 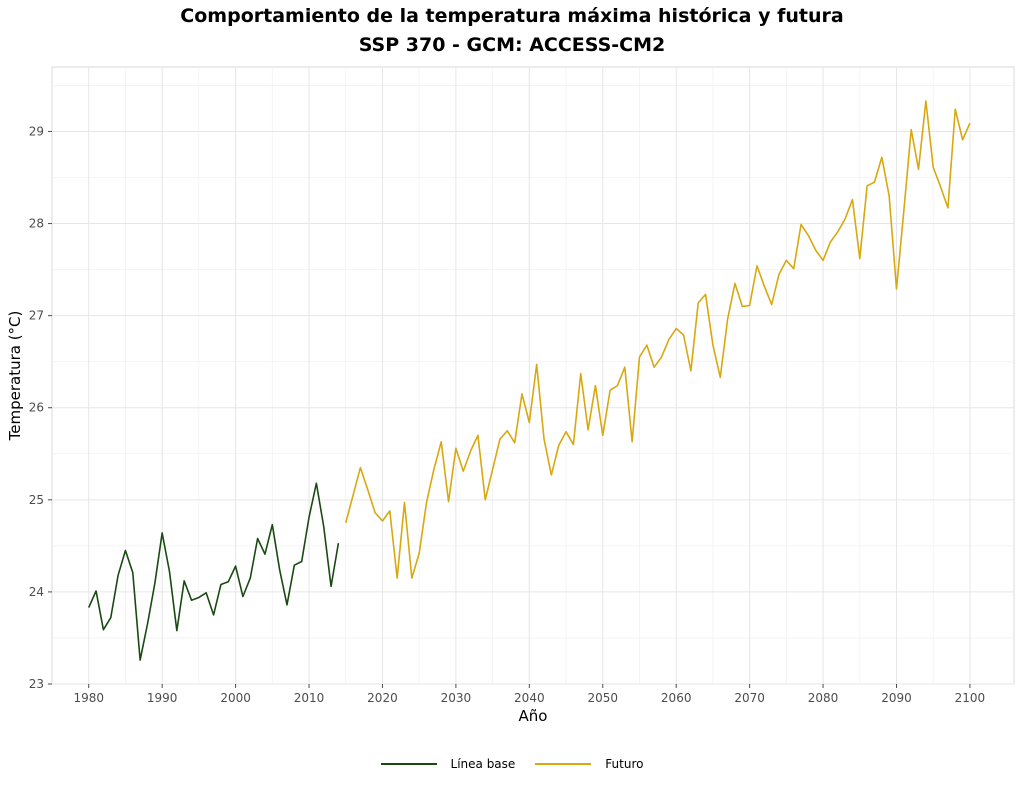 I want to click on x-tick-label: 2050, so click(x=602, y=698).